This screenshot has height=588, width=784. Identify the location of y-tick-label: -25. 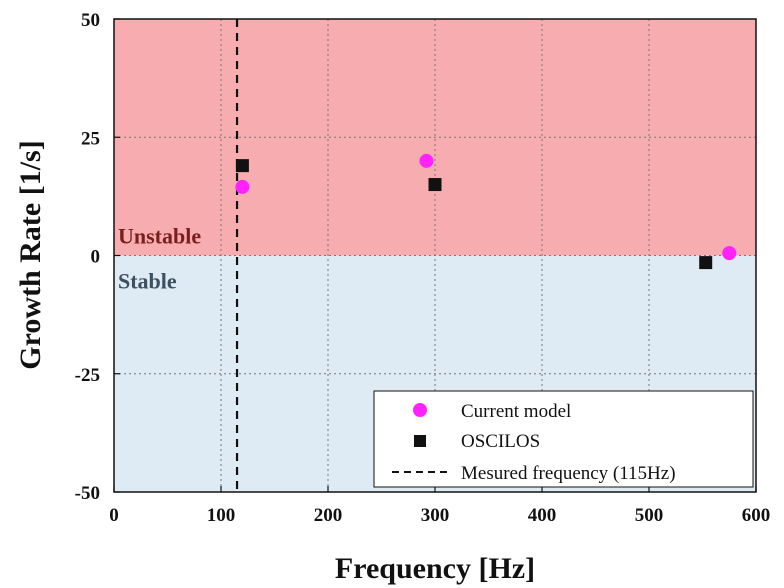
(87, 375).